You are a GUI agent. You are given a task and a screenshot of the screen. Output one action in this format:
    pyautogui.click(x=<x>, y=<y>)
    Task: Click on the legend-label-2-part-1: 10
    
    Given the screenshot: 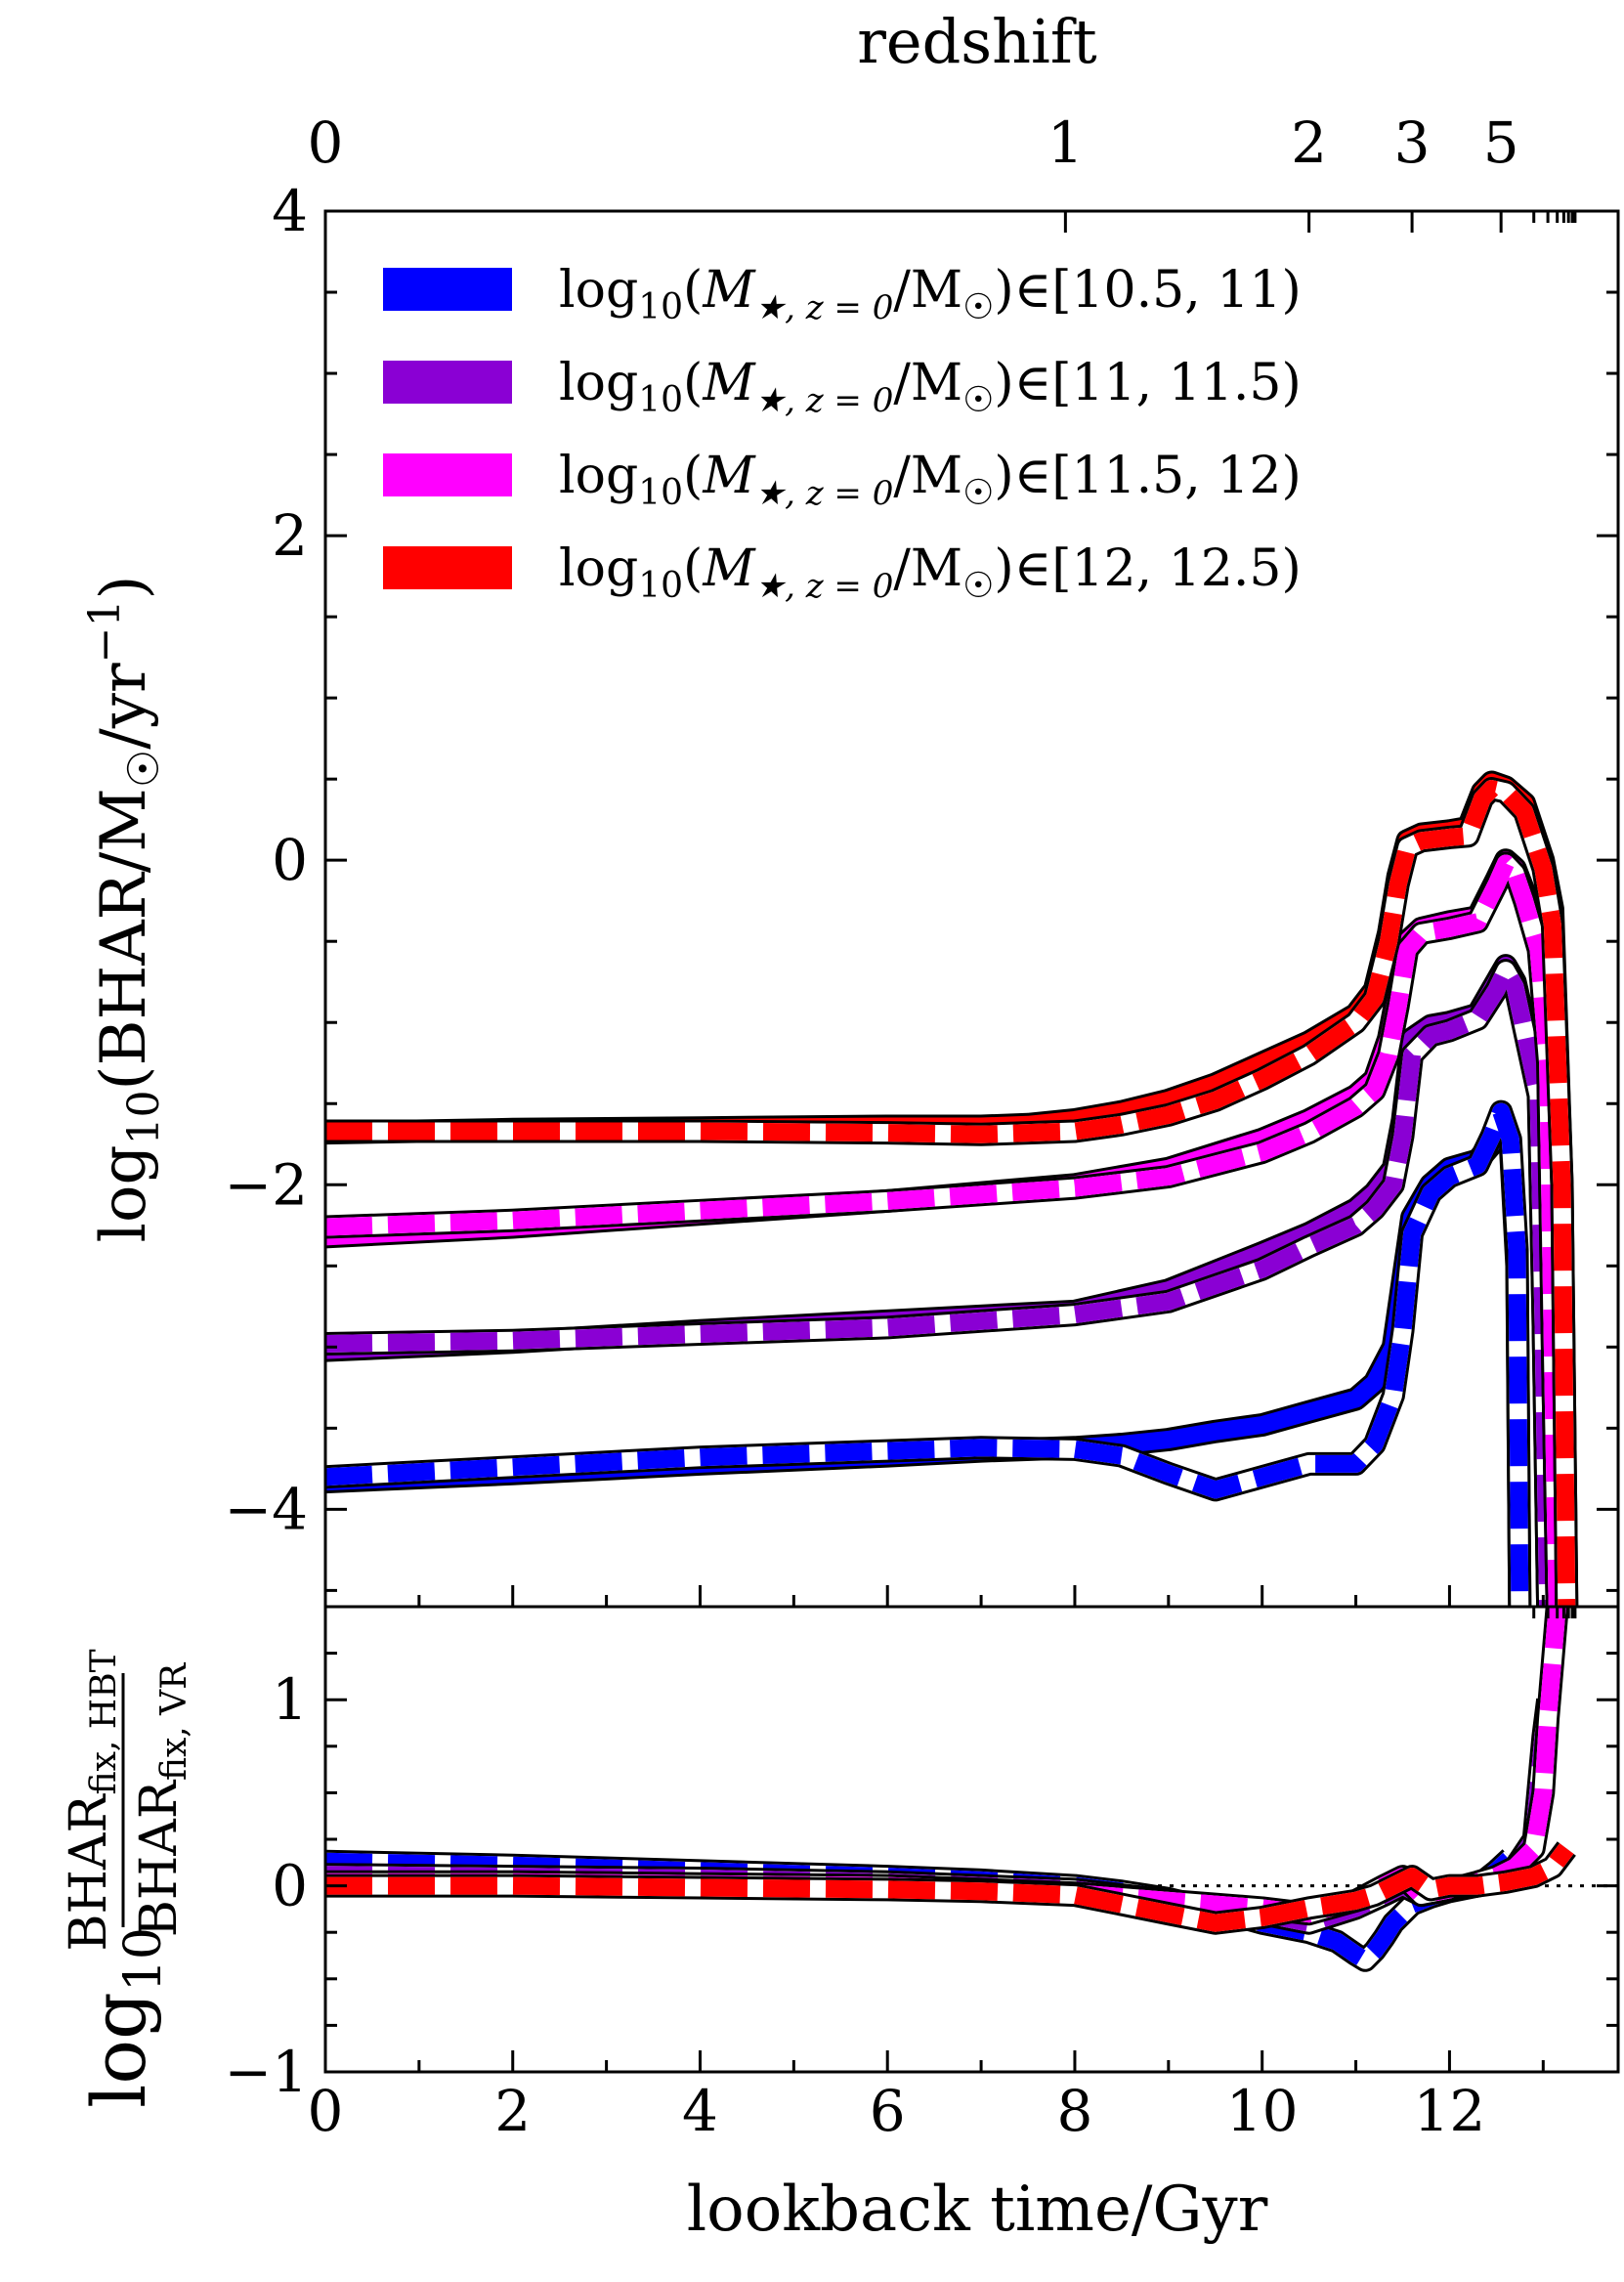 What is the action you would take?
    pyautogui.click(x=661, y=493)
    